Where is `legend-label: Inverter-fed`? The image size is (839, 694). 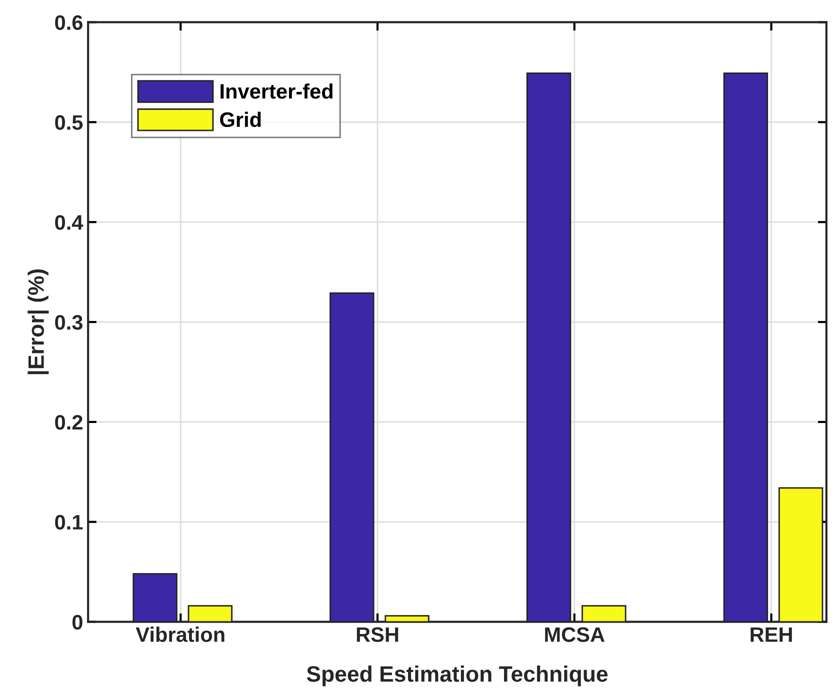
legend-label: Inverter-fed is located at coordinates (276, 91).